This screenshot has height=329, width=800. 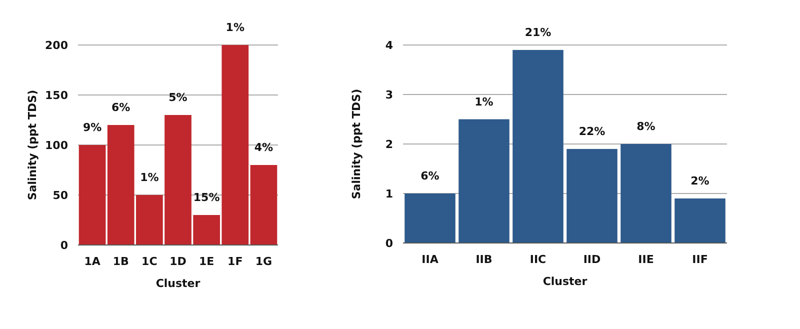 I want to click on annotation: 5%, so click(x=178, y=97).